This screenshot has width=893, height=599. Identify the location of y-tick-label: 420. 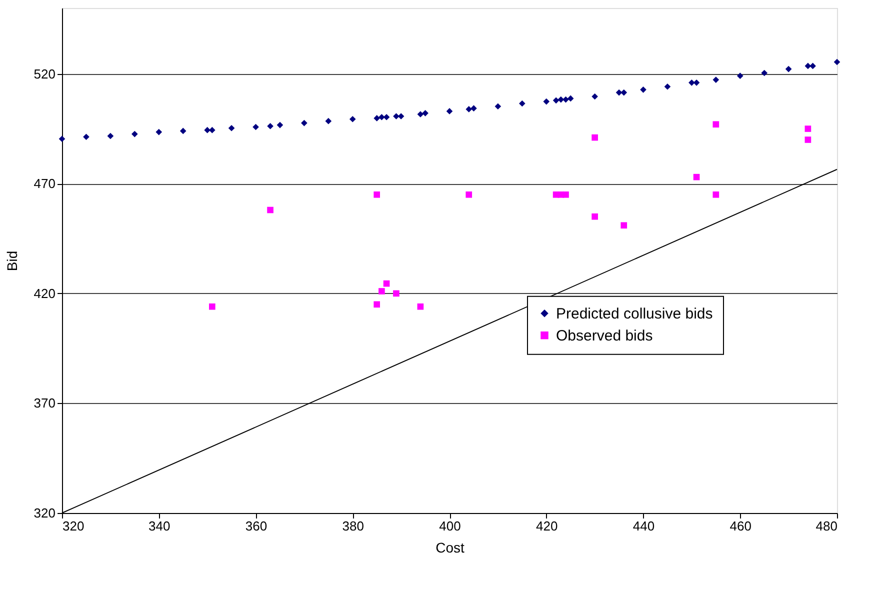
(45, 293).